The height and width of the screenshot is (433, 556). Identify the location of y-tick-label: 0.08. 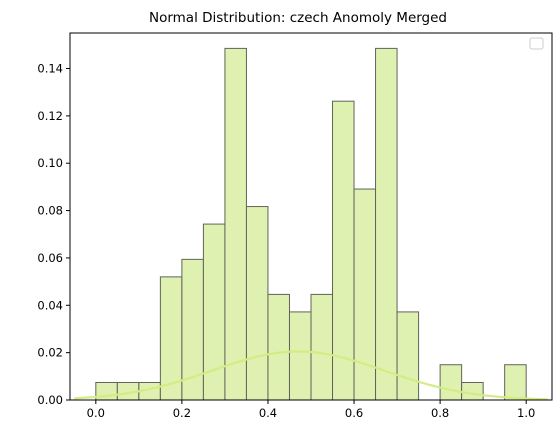
(50, 211).